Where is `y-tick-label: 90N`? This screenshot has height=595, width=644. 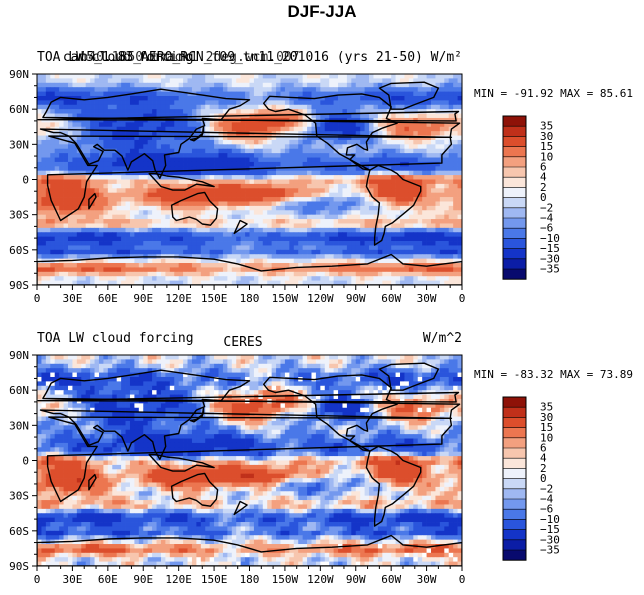
y-tick-label: 90N is located at coordinates (19, 74).